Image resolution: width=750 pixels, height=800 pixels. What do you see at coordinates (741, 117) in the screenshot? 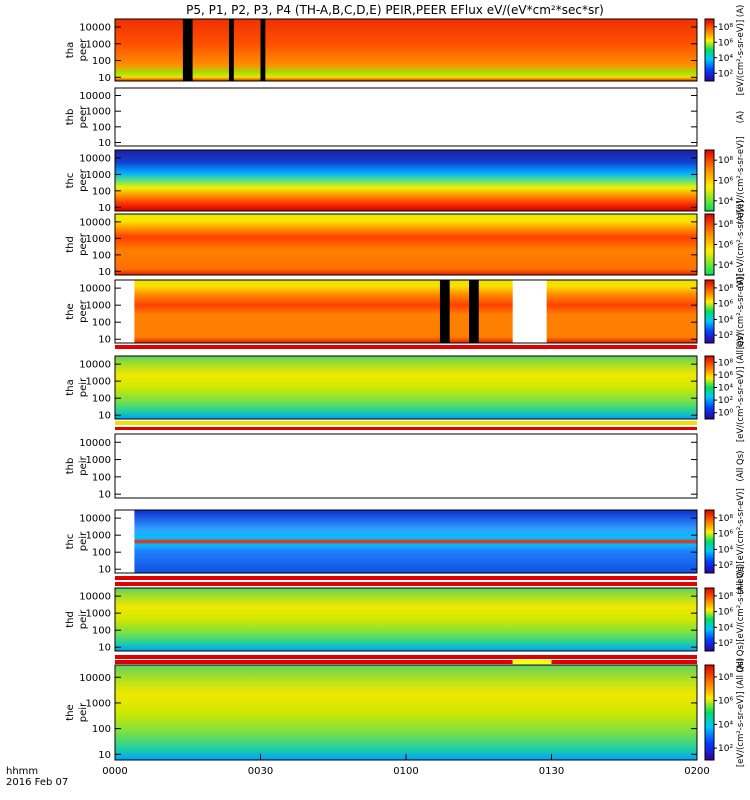
I see `colorbar-label: (A)` at bounding box center [741, 117].